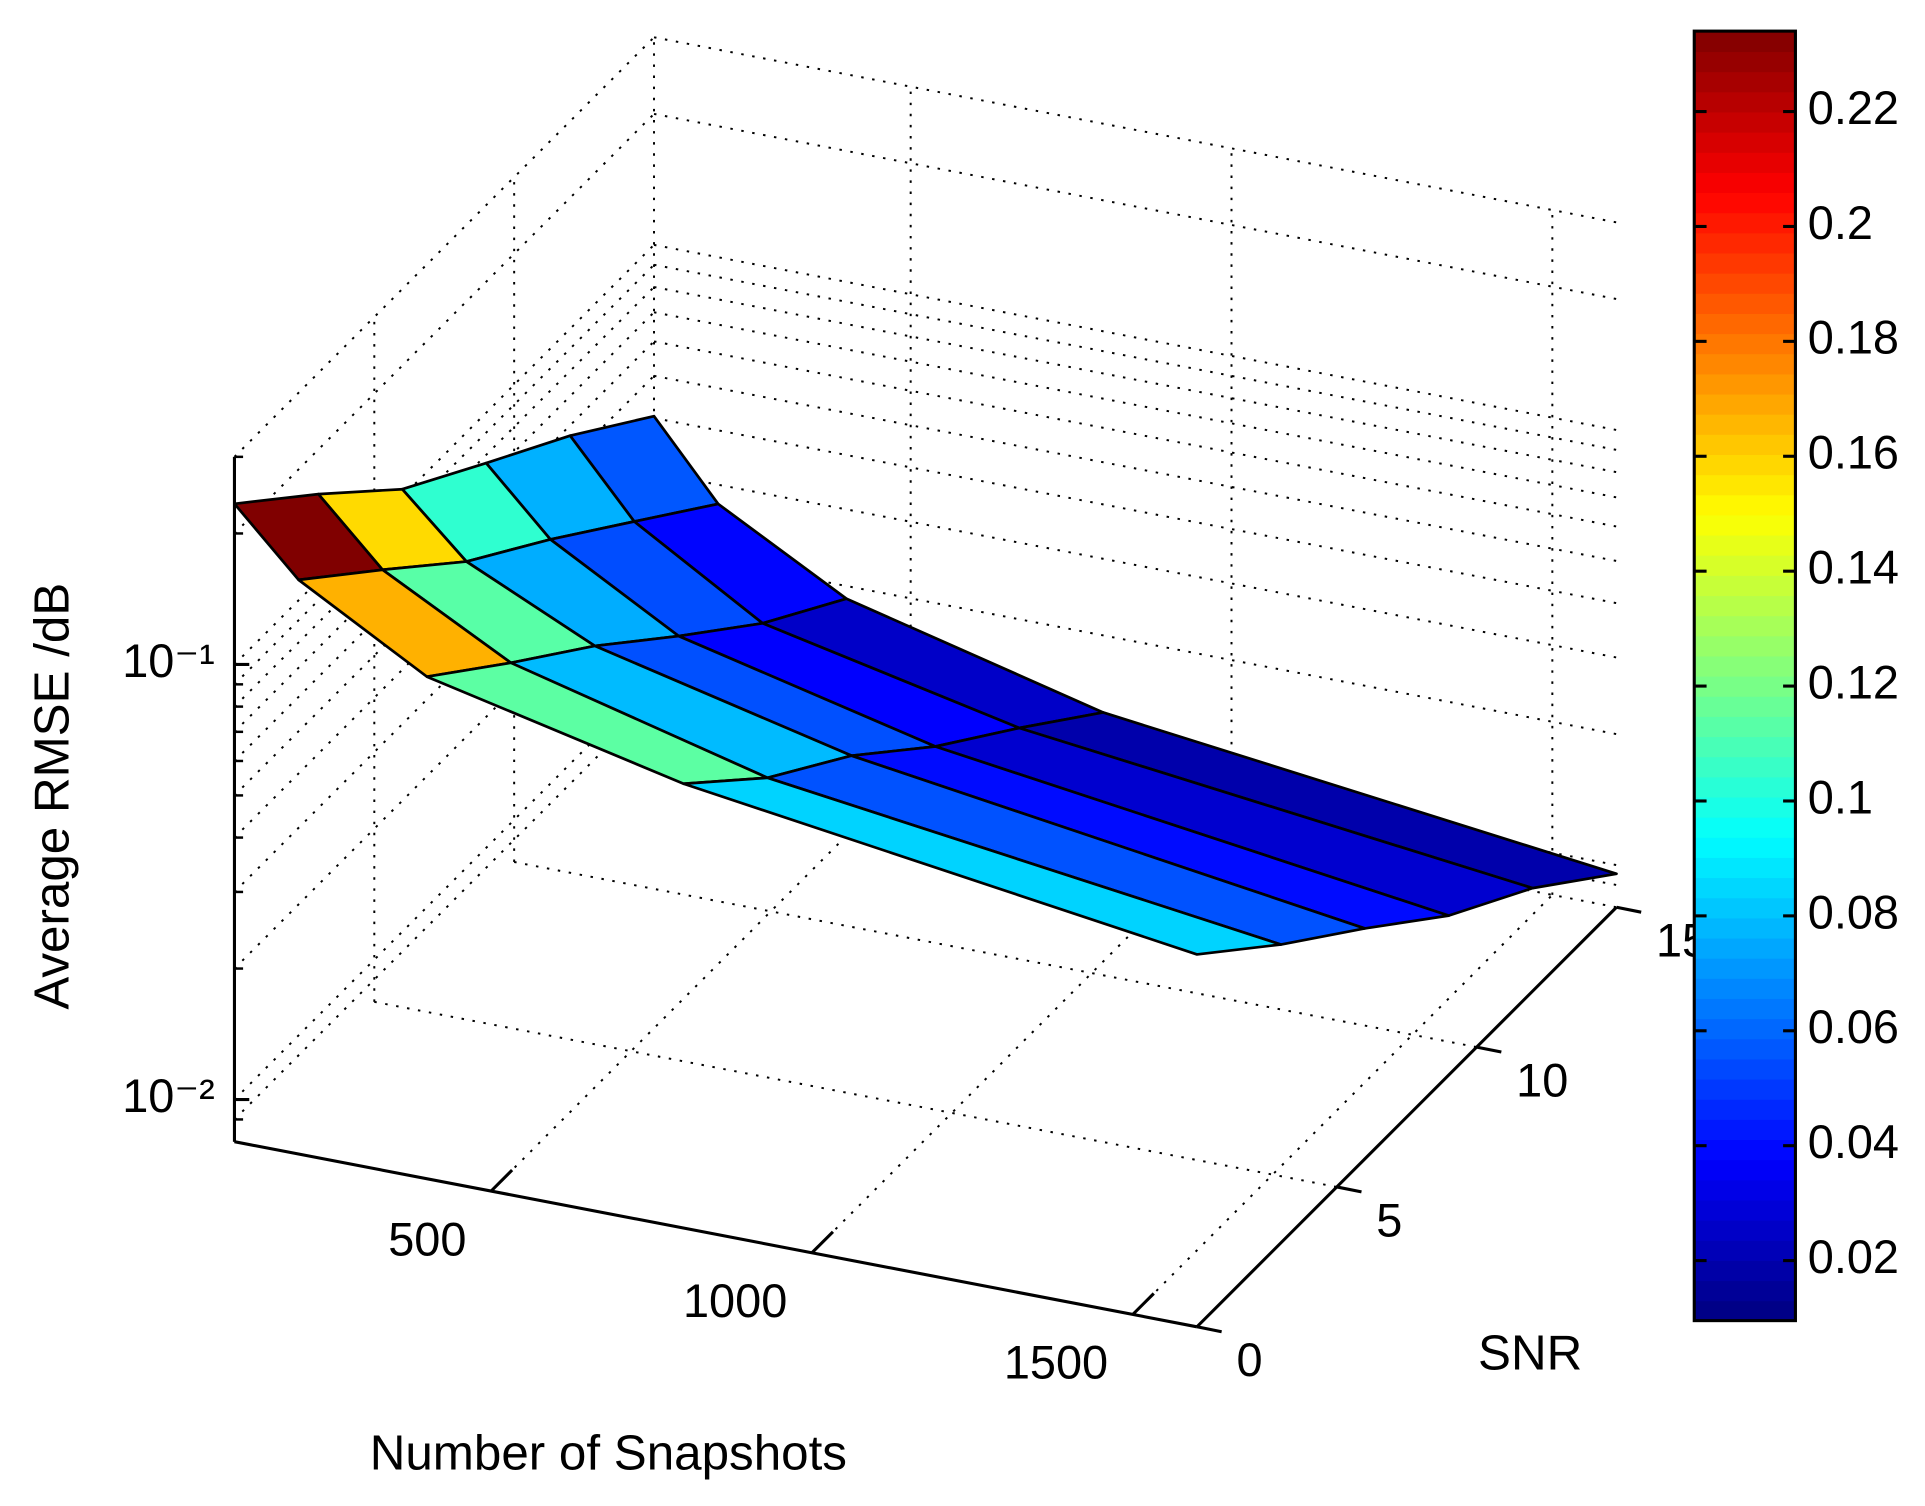 This screenshot has width=1925, height=1506. What do you see at coordinates (1853, 568) in the screenshot?
I see `colorbar-tick-label: 0.14` at bounding box center [1853, 568].